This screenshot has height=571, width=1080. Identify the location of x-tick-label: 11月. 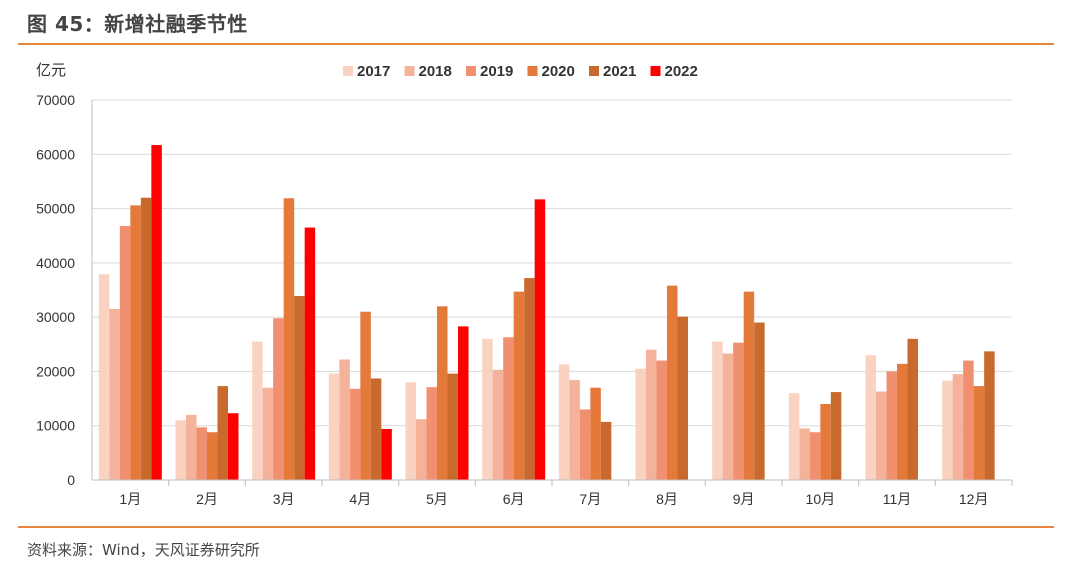
(897, 499).